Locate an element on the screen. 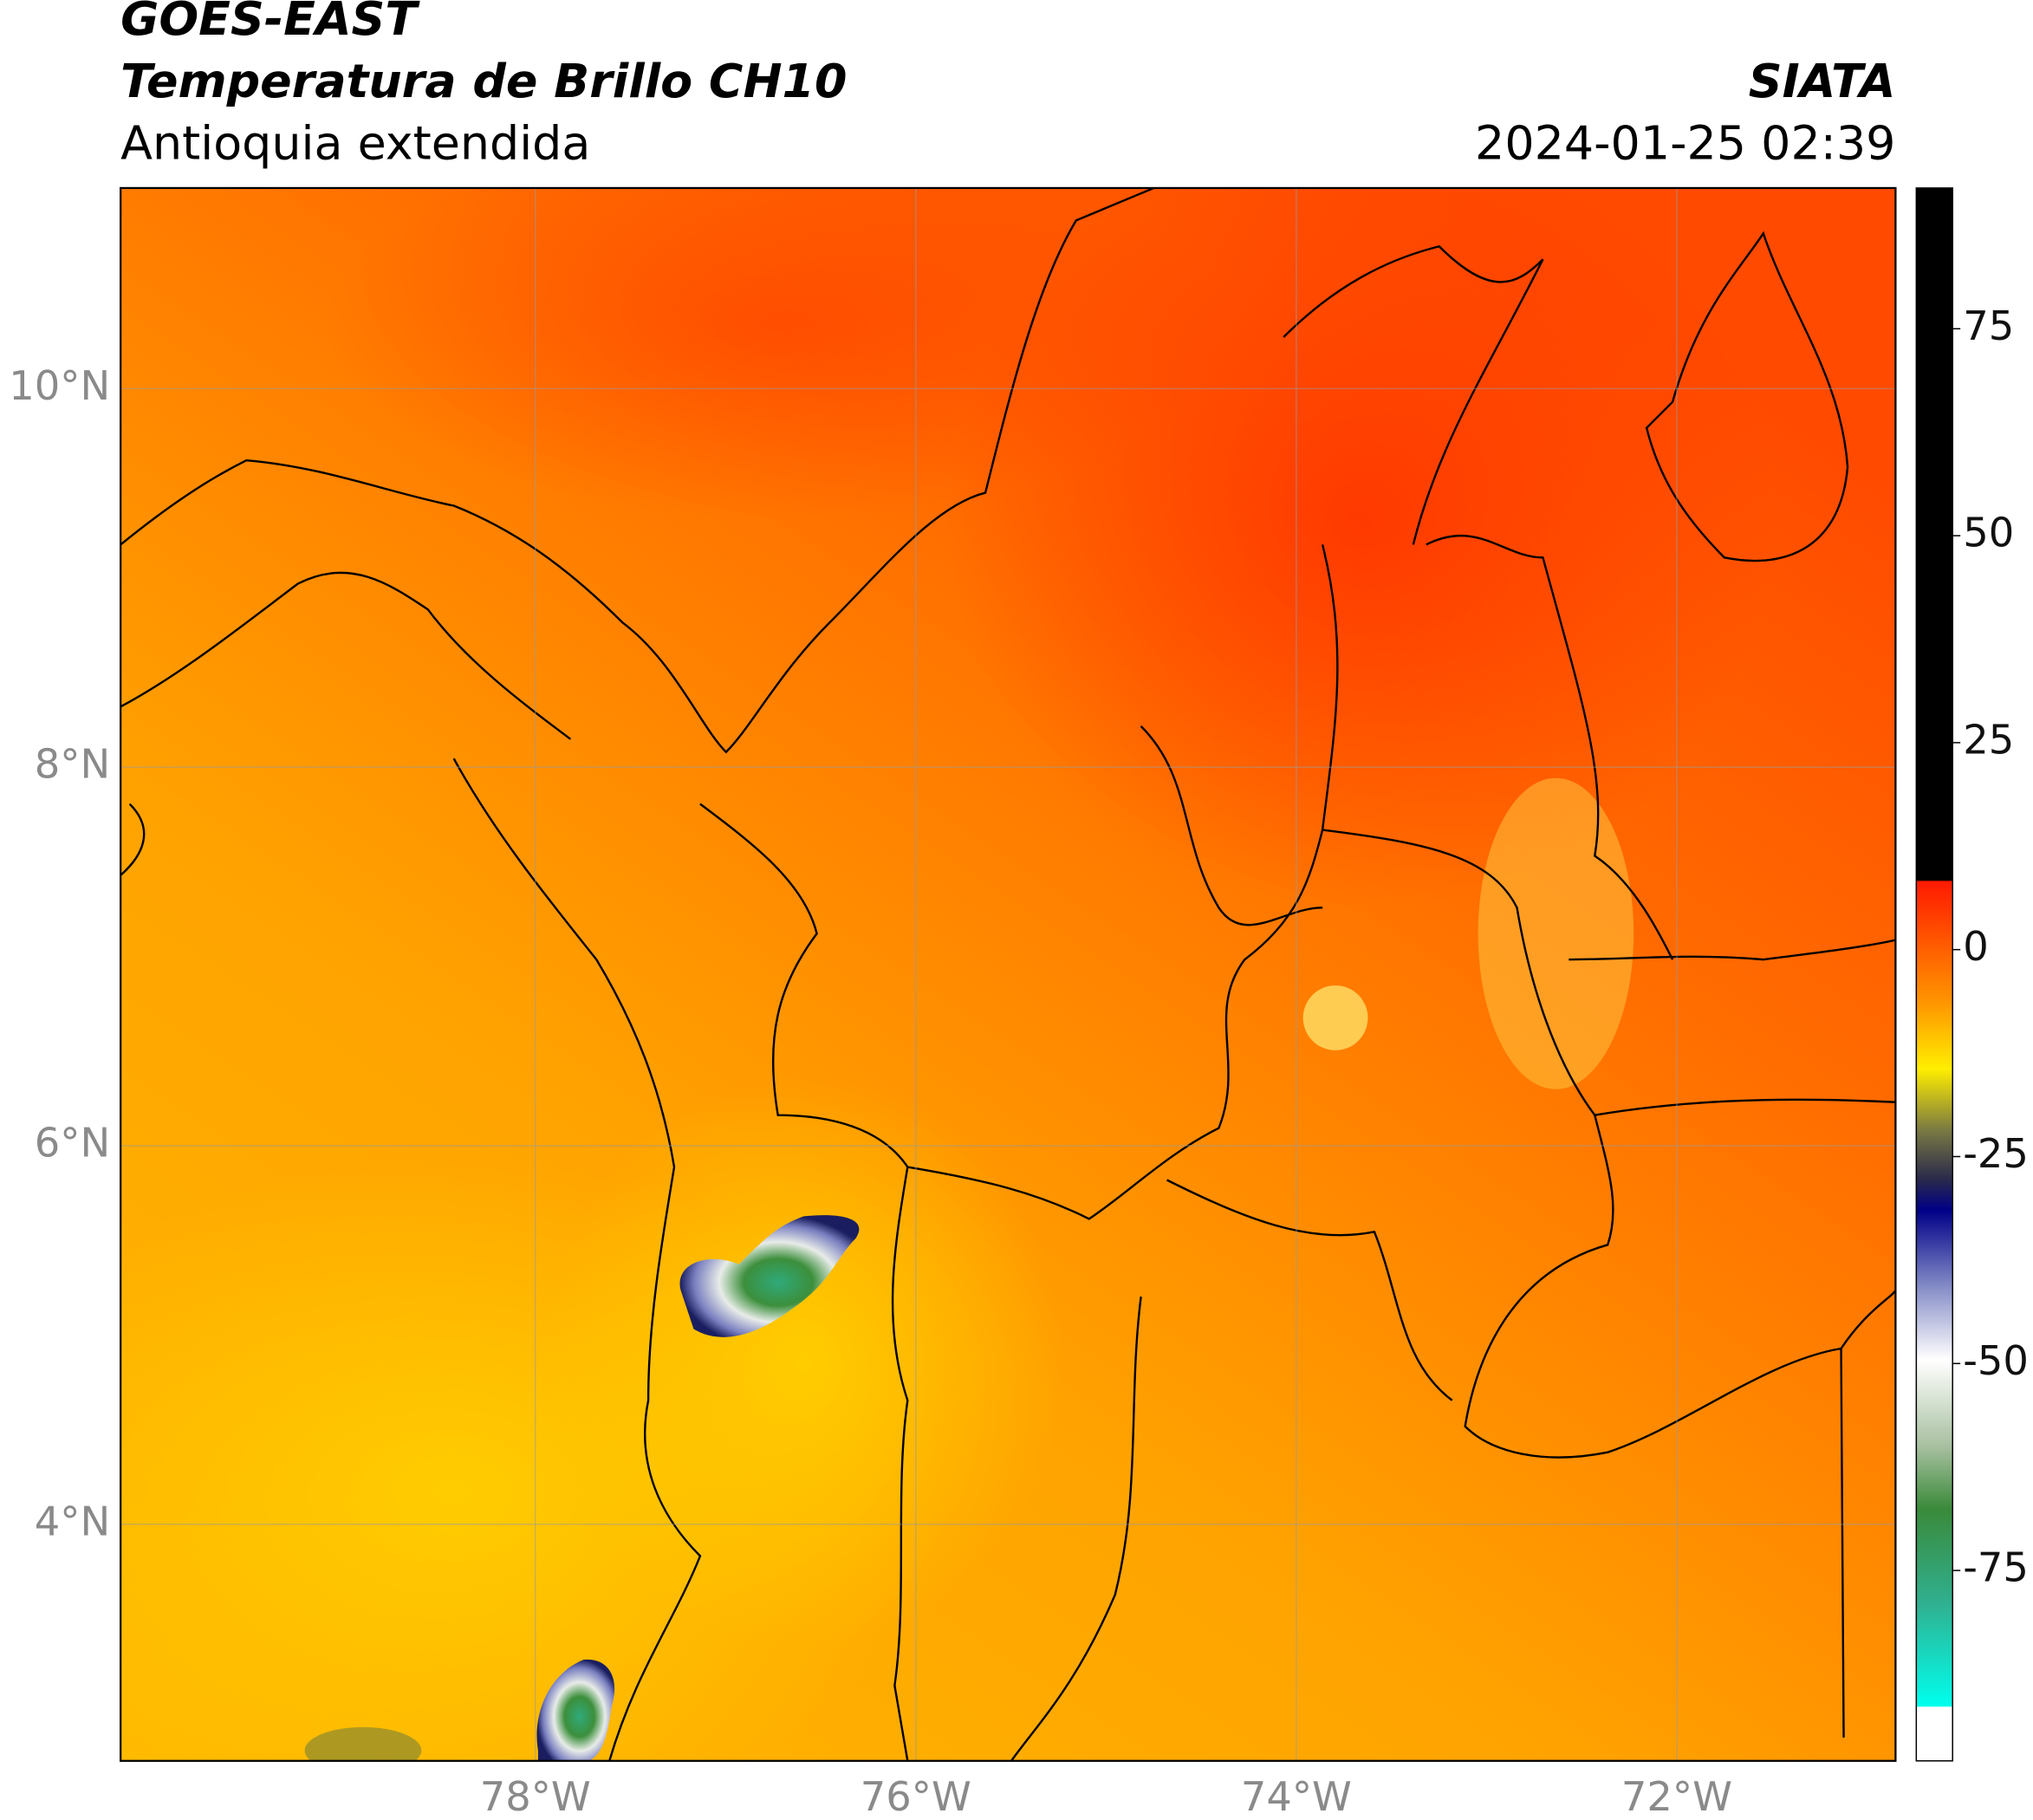  lon-tick-label: 76°W is located at coordinates (916, 1796).